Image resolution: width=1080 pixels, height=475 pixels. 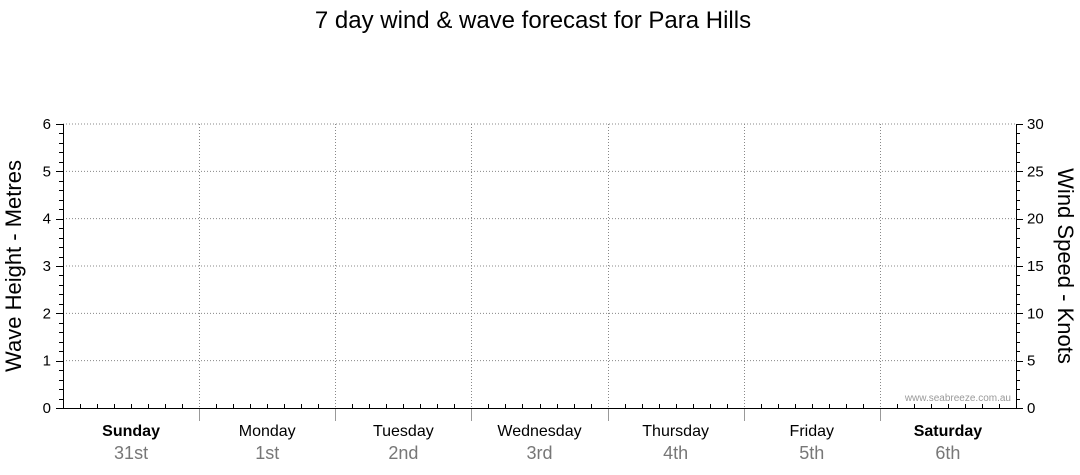 I want to click on day-date-label: 6th, so click(x=947, y=453).